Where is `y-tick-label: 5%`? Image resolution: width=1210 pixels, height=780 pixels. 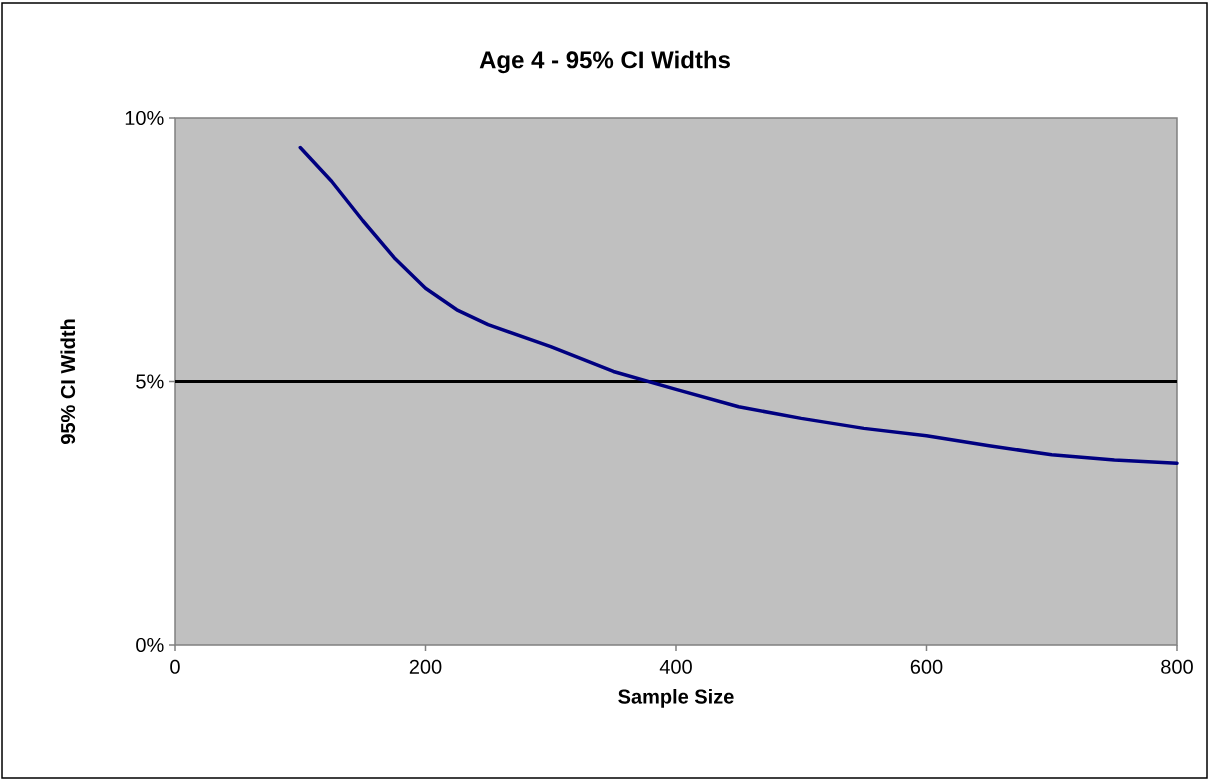
y-tick-label: 5% is located at coordinates (150, 381).